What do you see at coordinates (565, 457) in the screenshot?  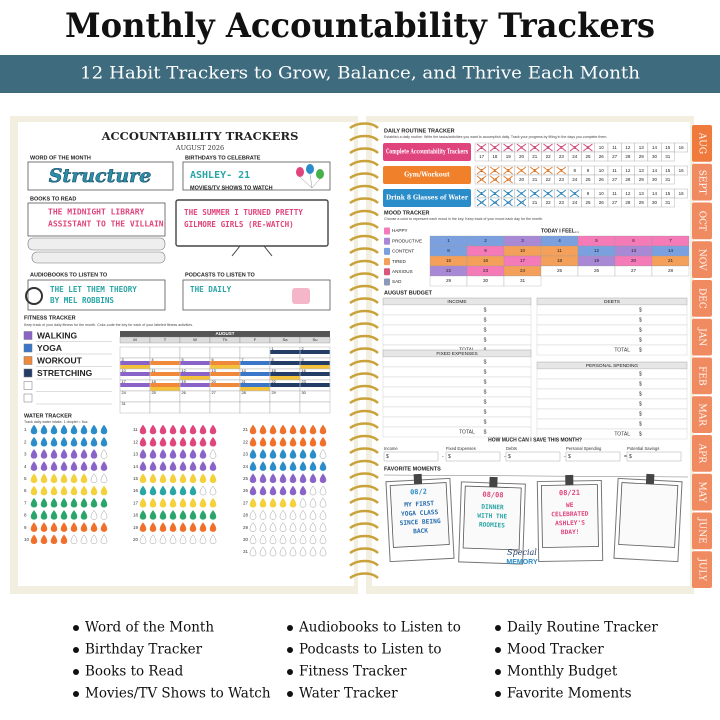 I see `savings-op: -` at bounding box center [565, 457].